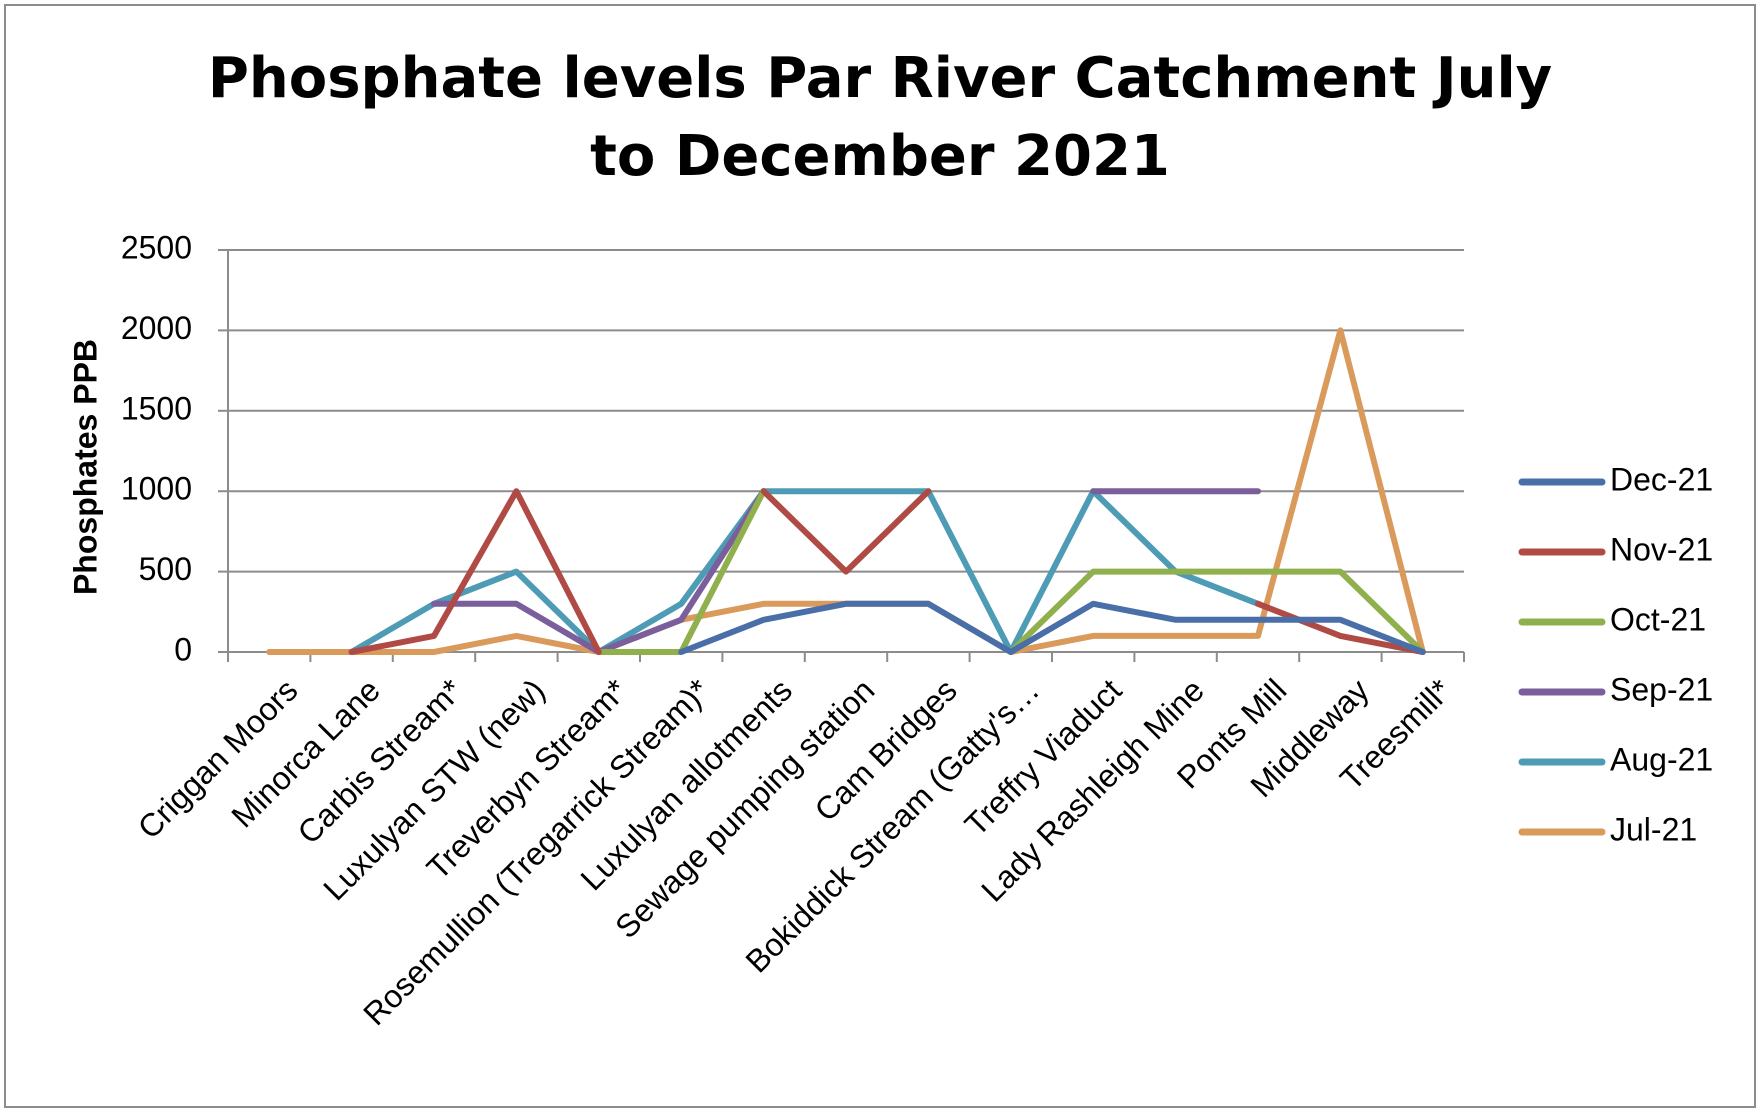 The height and width of the screenshot is (1116, 1764). I want to click on y-tick-label: 0, so click(183, 649).